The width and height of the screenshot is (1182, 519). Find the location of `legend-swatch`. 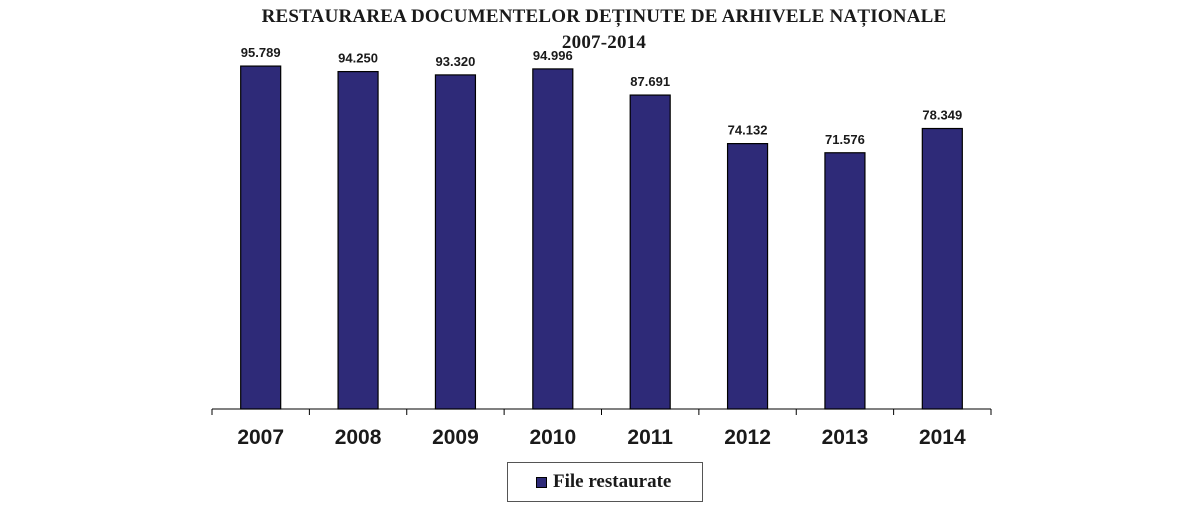

legend-swatch is located at coordinates (541, 482).